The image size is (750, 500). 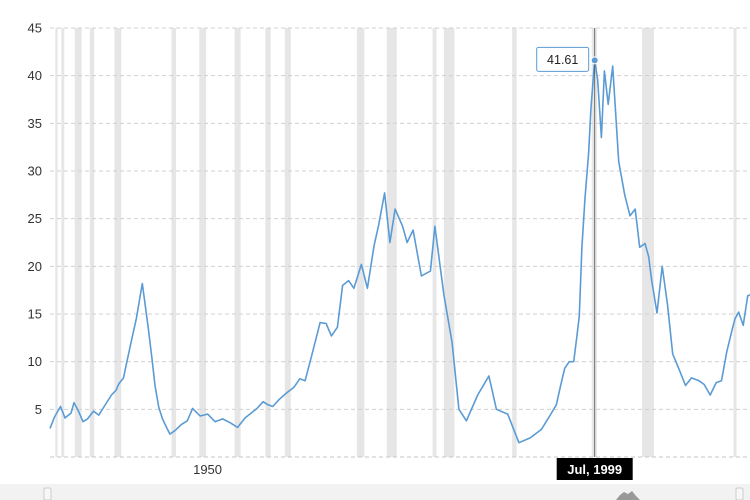 I want to click on y-tick-label: 40, so click(x=35, y=75).